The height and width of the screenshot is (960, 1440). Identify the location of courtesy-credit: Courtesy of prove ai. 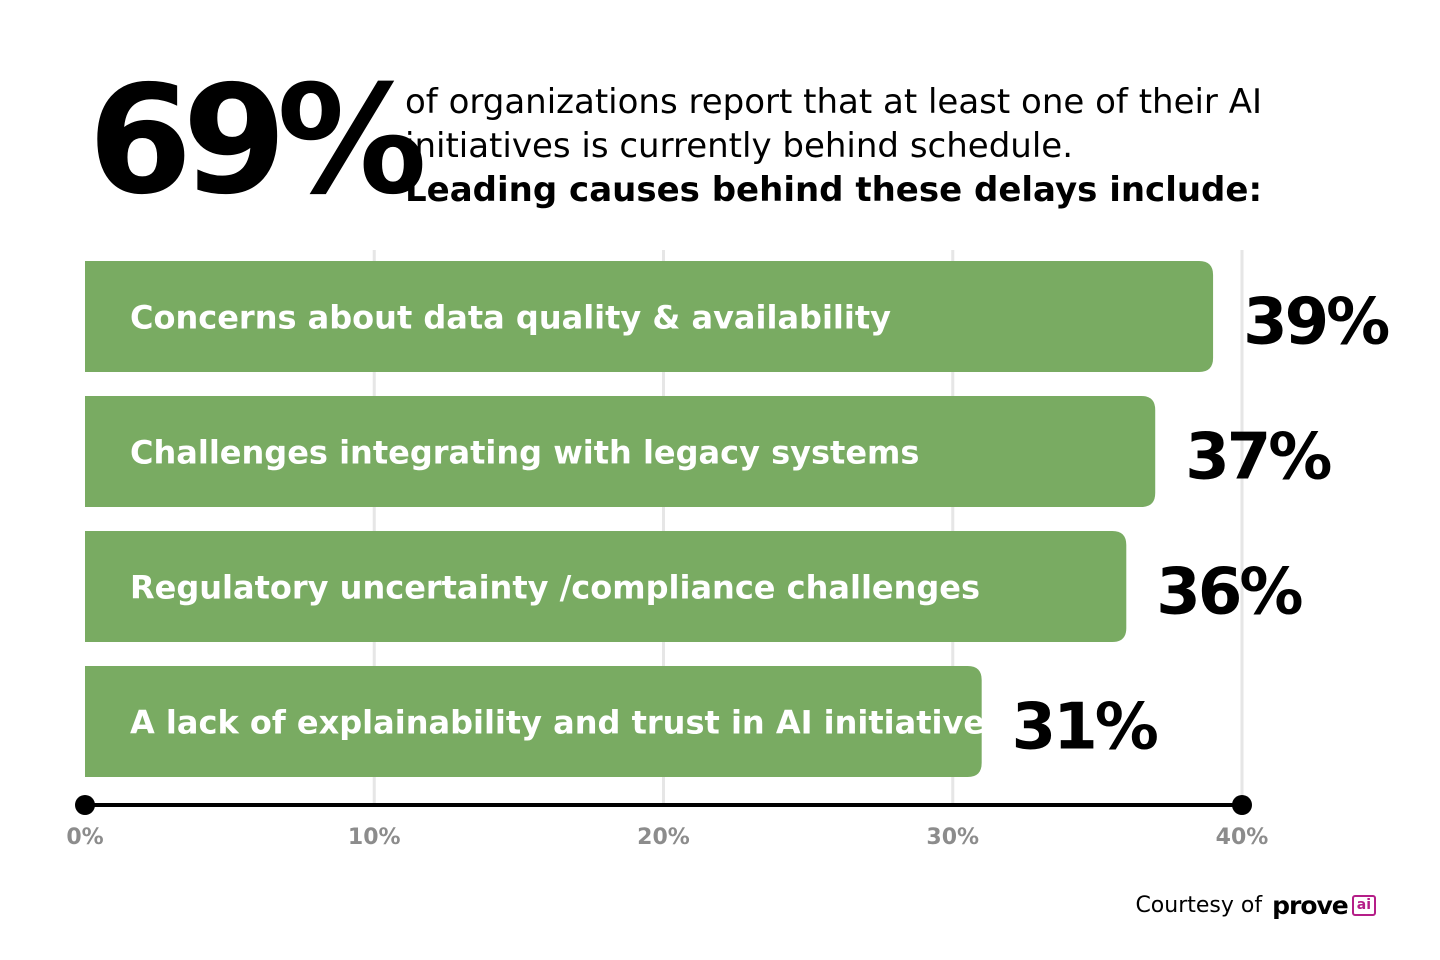
(1255, 905).